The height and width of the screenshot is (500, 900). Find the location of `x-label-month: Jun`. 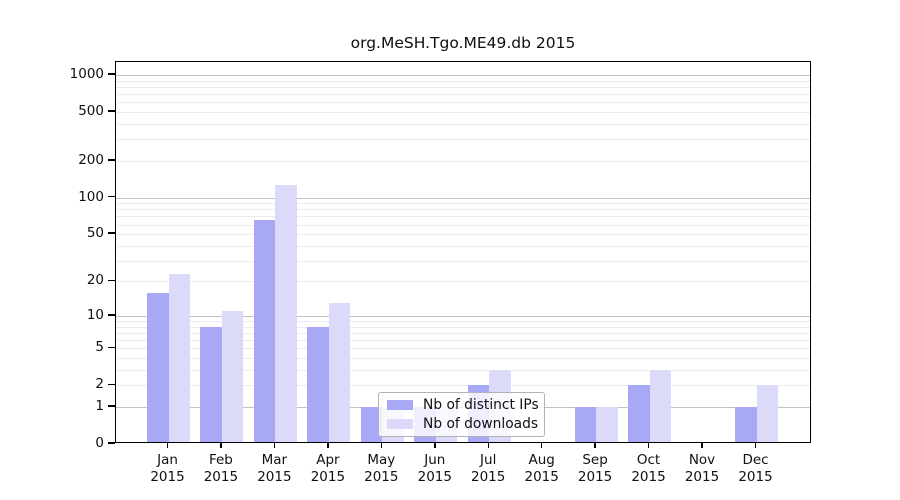

x-label-month: Jun is located at coordinates (435, 460).